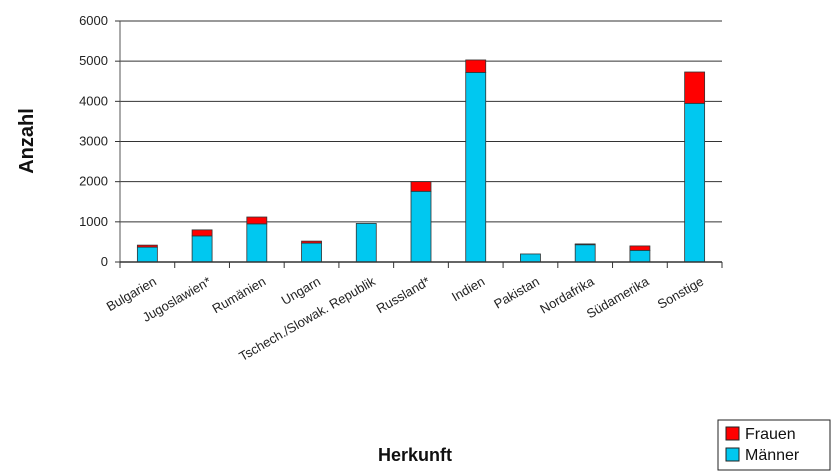  I want to click on x-tick-label: Ungarn, so click(301, 291).